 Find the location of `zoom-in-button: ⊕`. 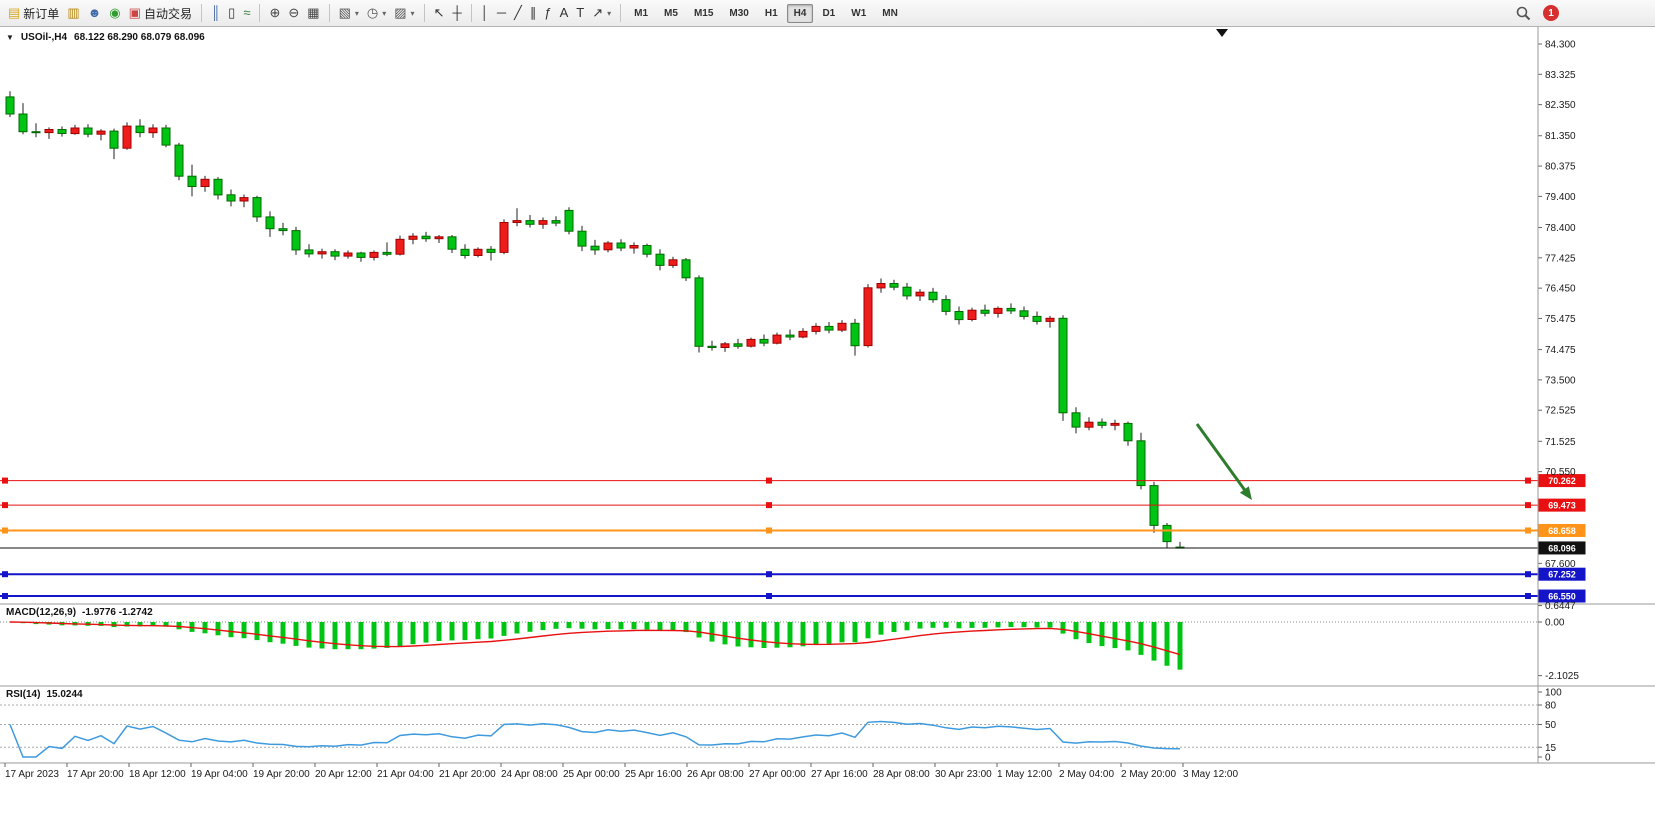

zoom-in-button: ⊕ is located at coordinates (274, 13).